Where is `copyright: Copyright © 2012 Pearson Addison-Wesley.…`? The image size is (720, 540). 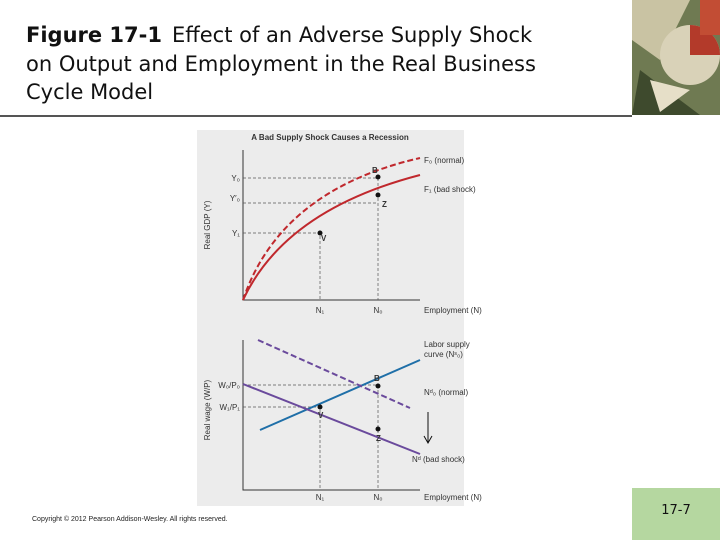 copyright: Copyright © 2012 Pearson Addison-Wesley.… is located at coordinates (130, 519).